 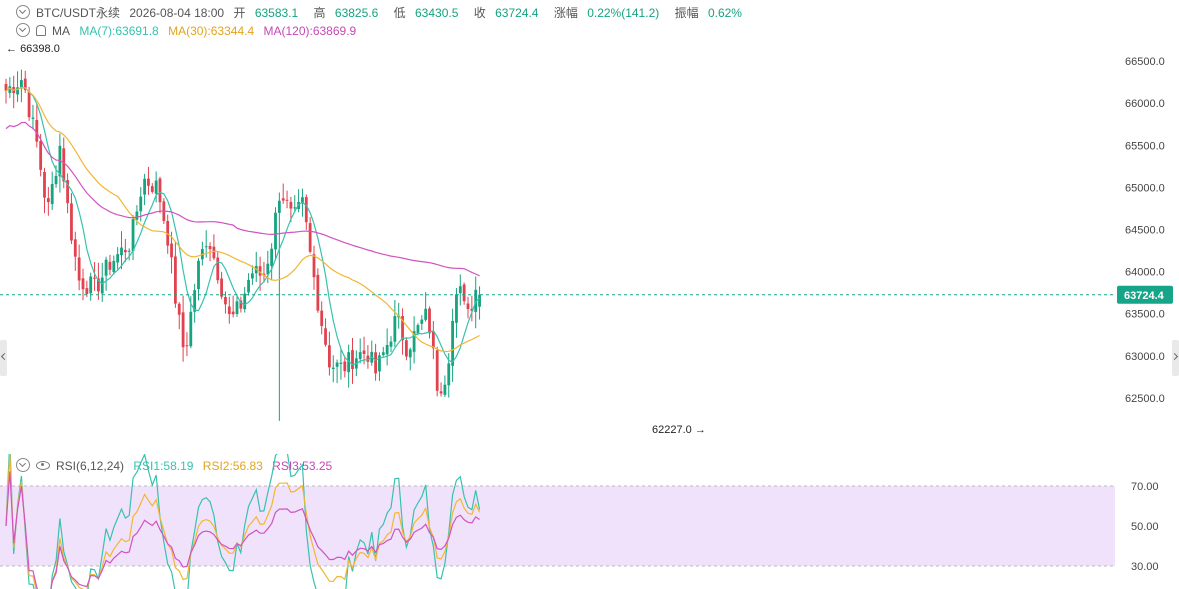 I want to click on max-price-marker: ← 66398.0, so click(x=33, y=49).